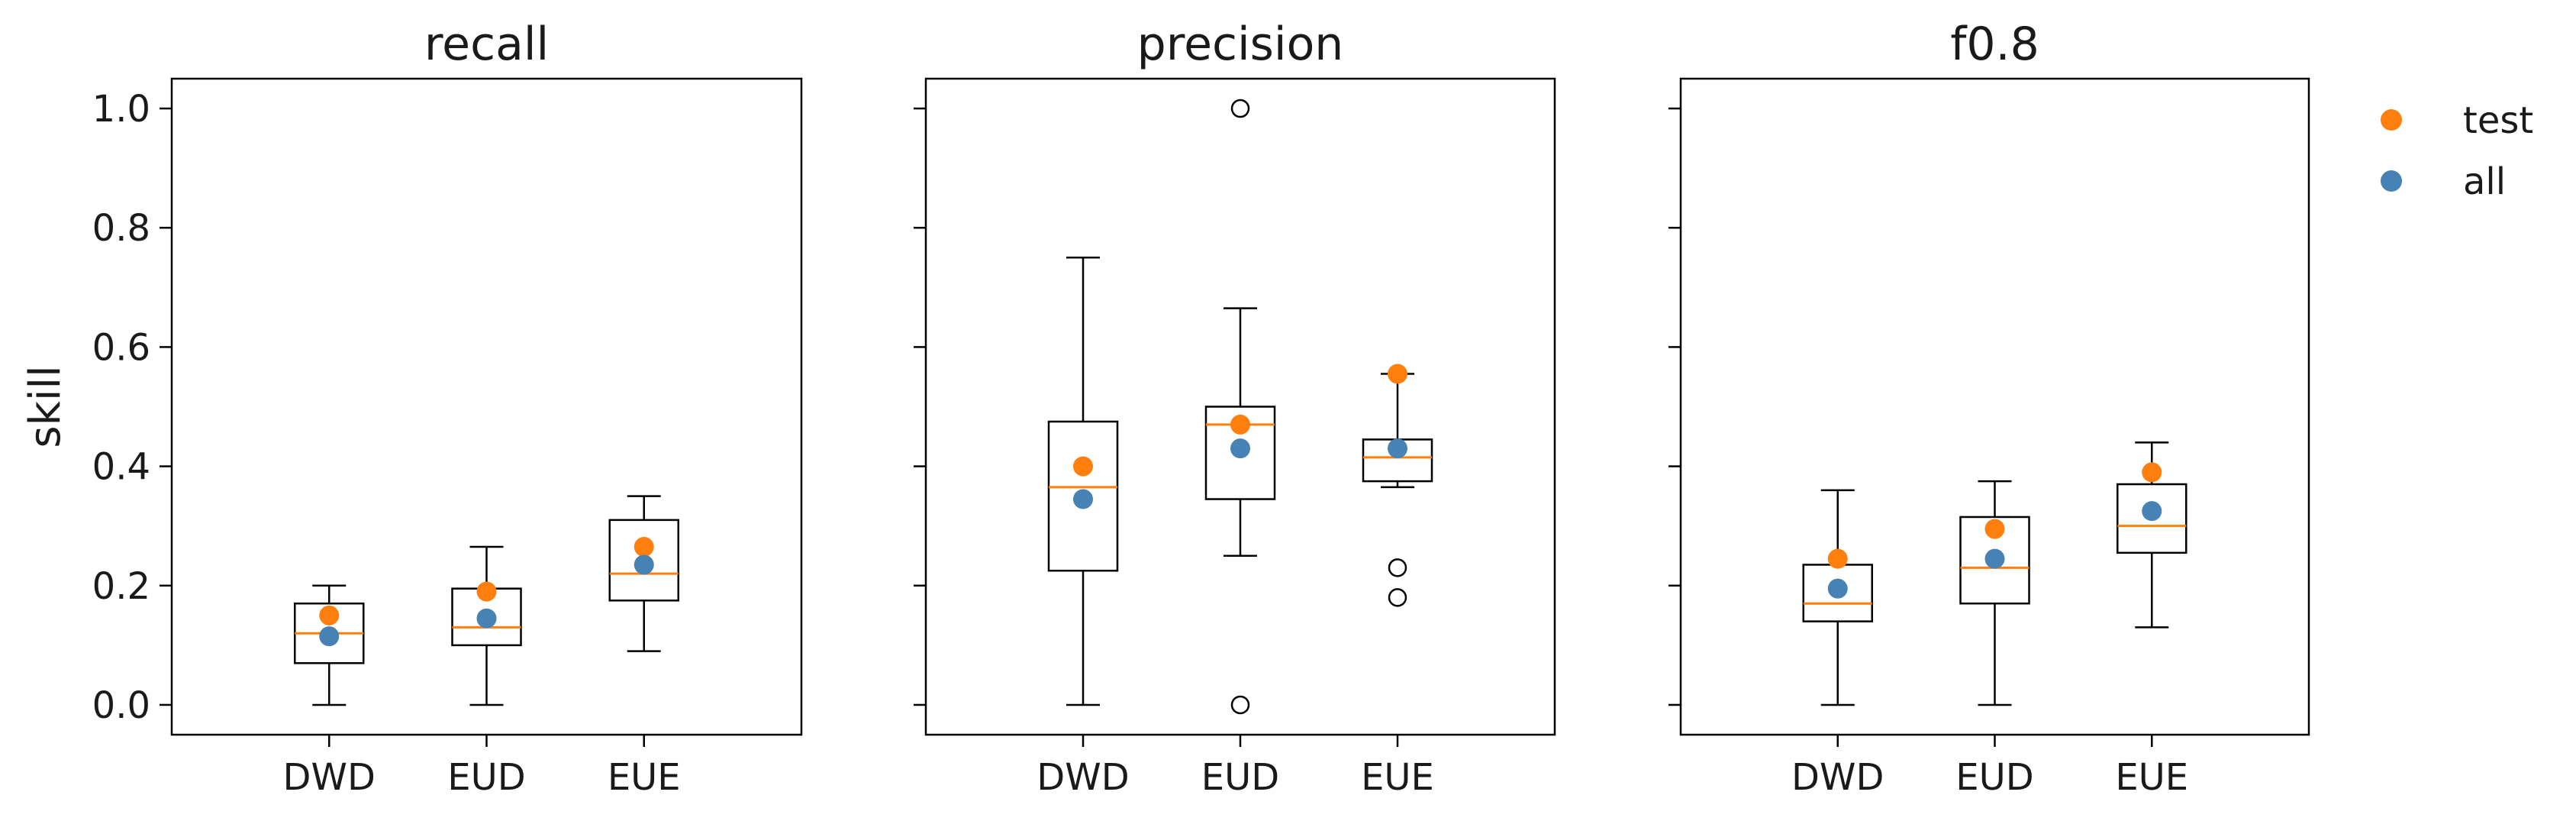 The height and width of the screenshot is (821, 2576). I want to click on legend: test all, so click(2457, 151).